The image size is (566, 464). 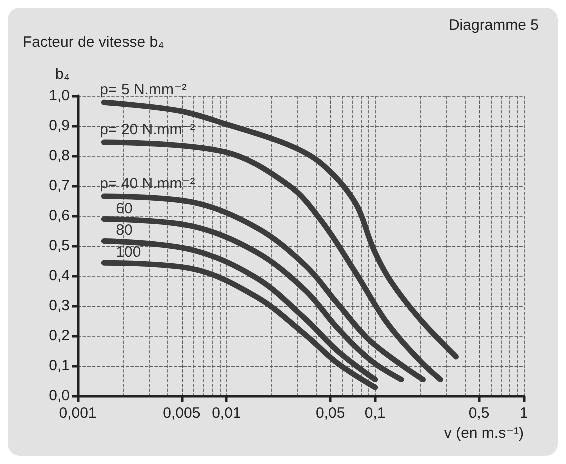 I want to click on text: Diagramme 5, so click(x=493, y=25).